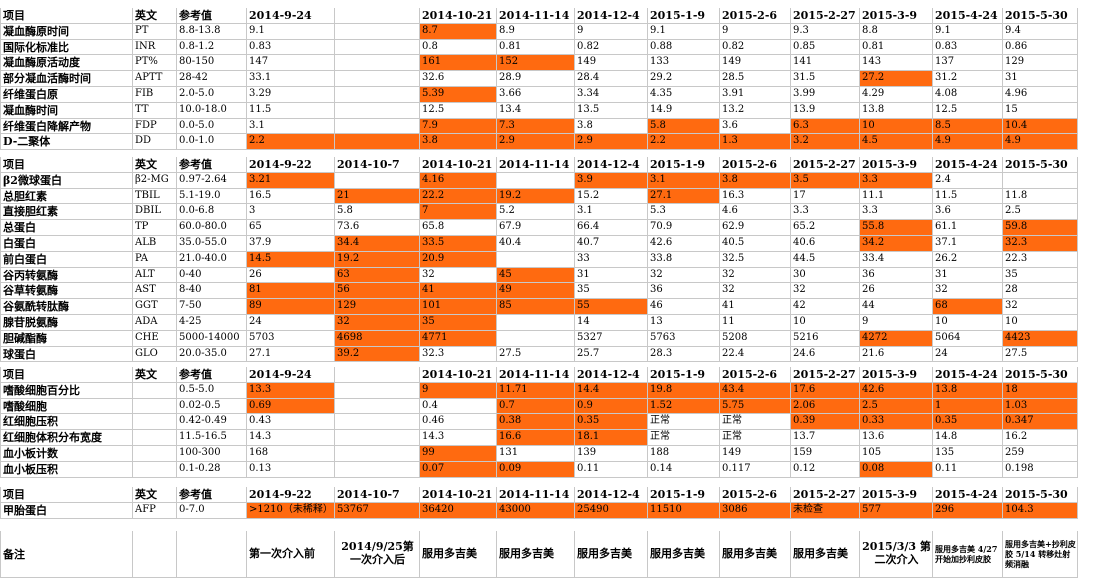 The height and width of the screenshot is (585, 1095). Describe the element at coordinates (212, 454) in the screenshot. I see `table-cell-blood-4-2: 100-300` at that location.